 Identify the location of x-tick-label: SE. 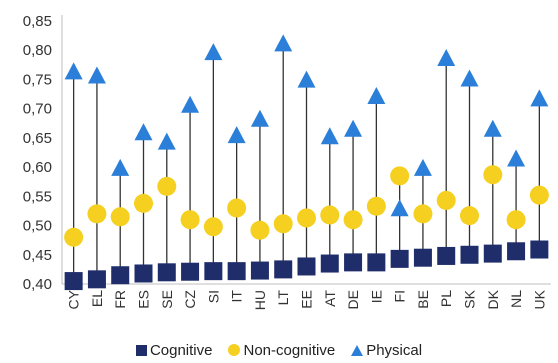
(167, 299).